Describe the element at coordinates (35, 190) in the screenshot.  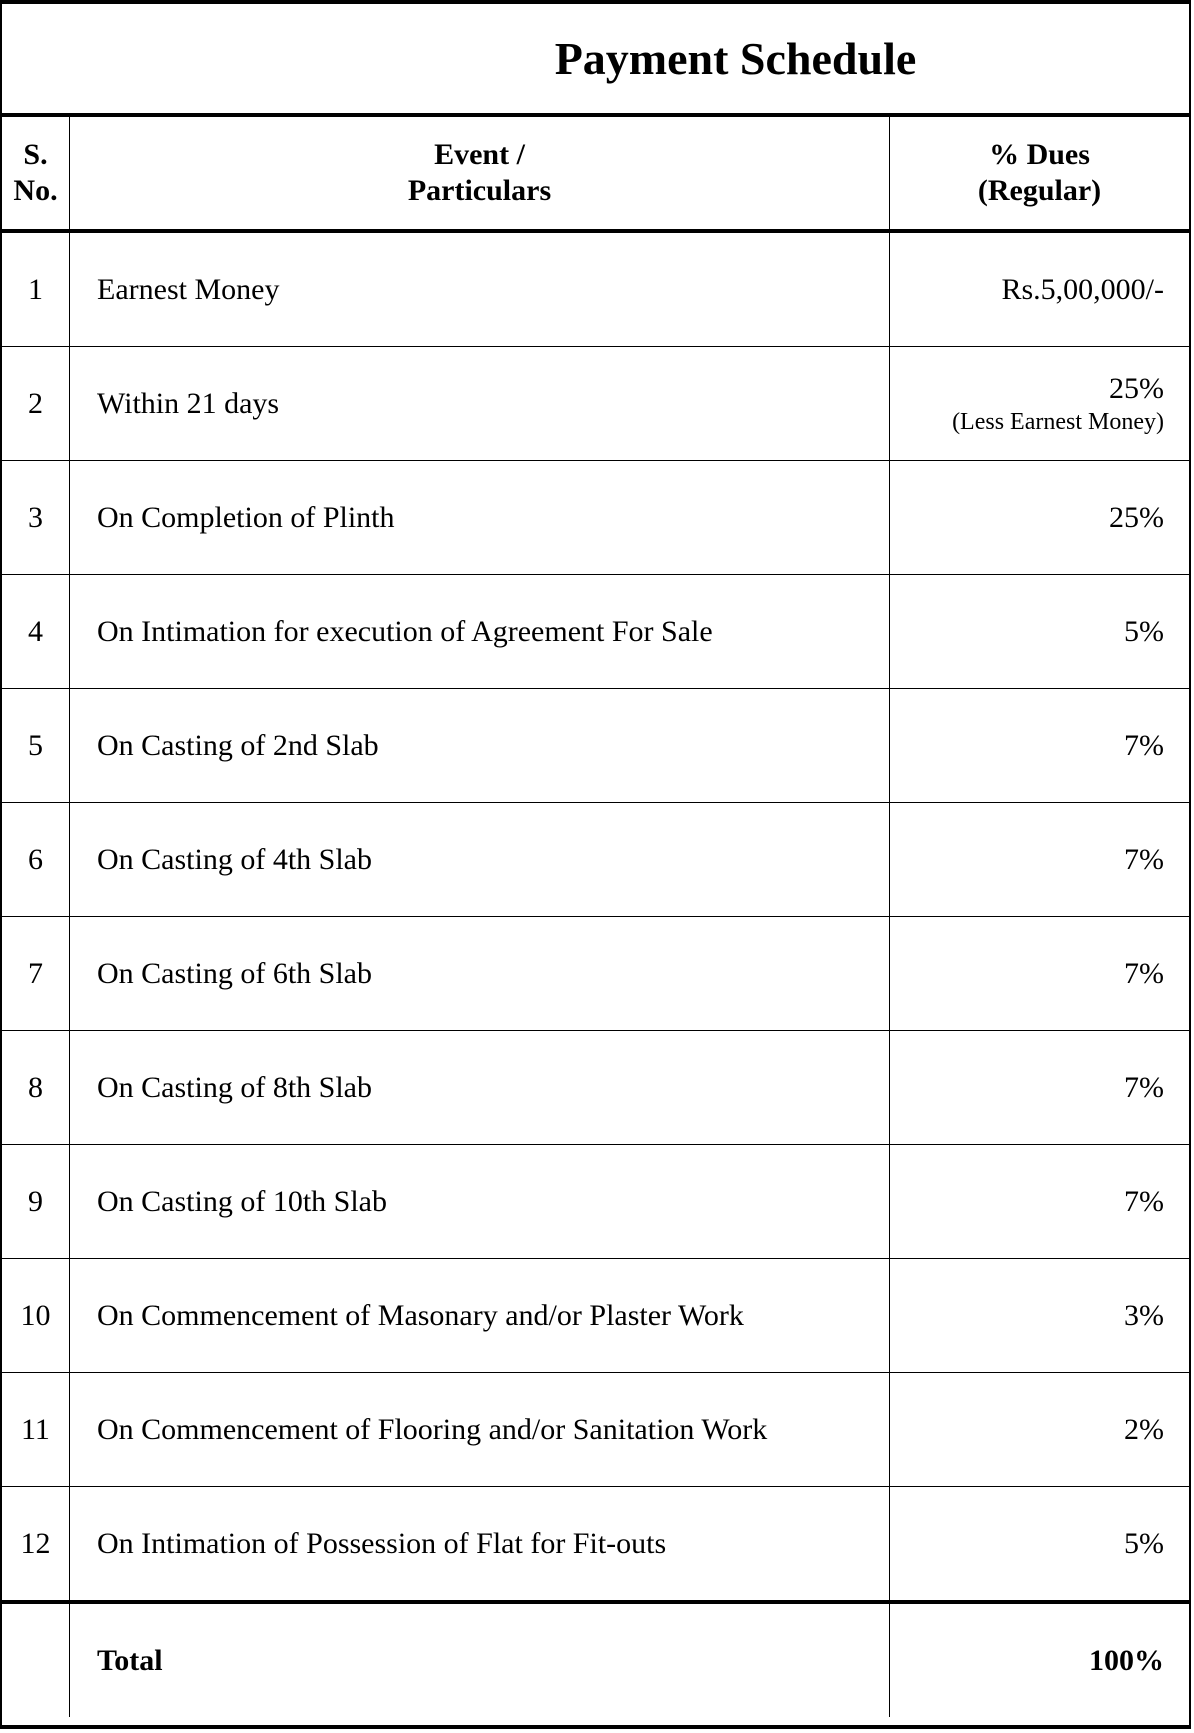
I see `header-sno-line2: No.` at that location.